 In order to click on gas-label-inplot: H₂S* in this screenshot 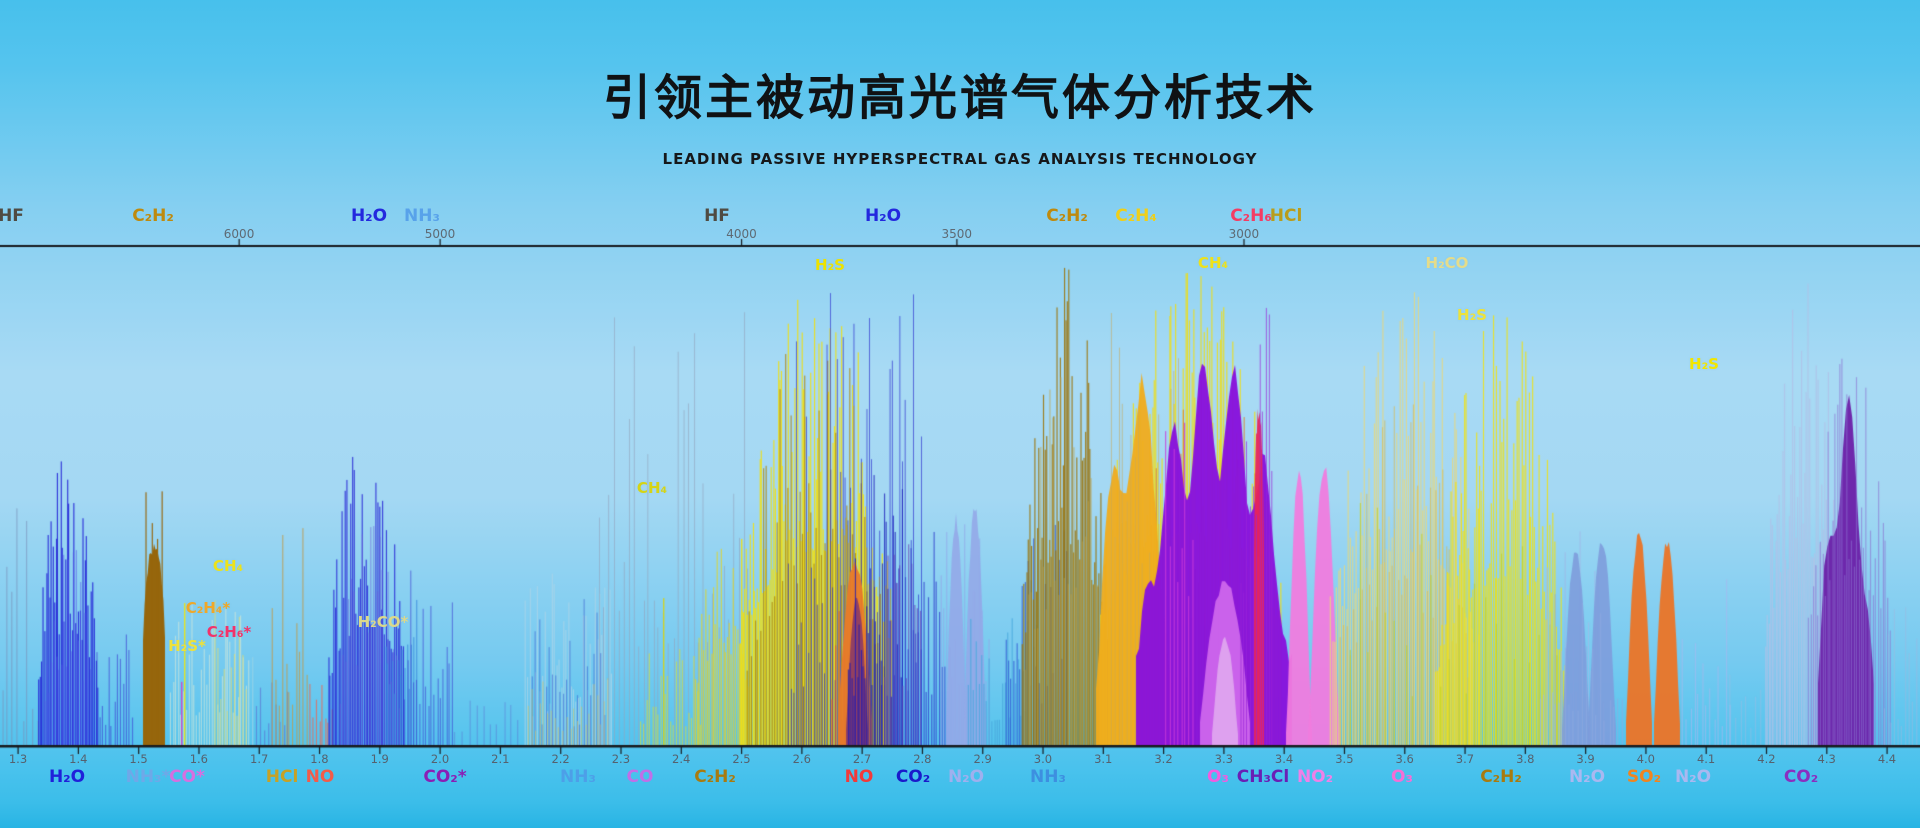, I will do `click(187, 646)`.